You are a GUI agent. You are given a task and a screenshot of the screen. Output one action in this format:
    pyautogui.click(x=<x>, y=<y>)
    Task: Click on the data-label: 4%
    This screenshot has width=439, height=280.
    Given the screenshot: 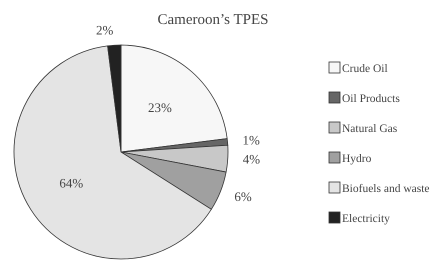 What is the action you would take?
    pyautogui.click(x=251, y=159)
    